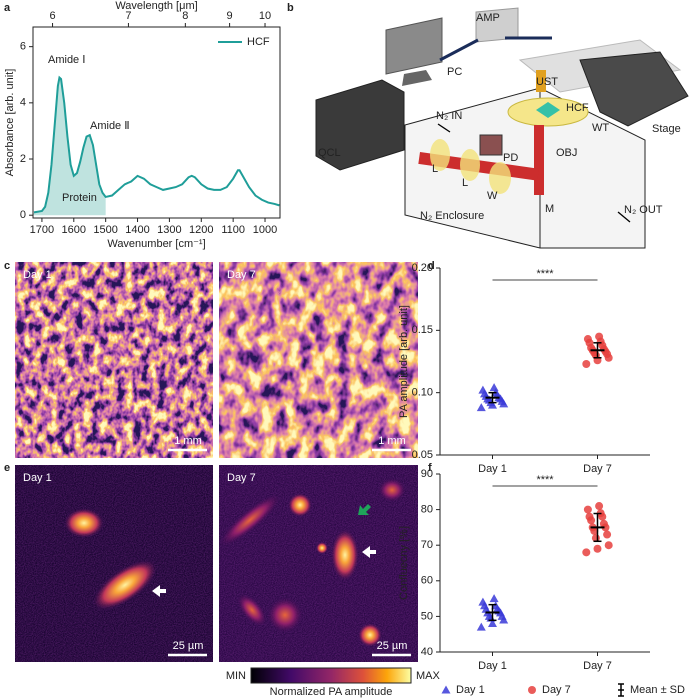 The width and height of the screenshot is (695, 699). What do you see at coordinates (23, 159) in the screenshot?
I see `y-tick-label: 2` at bounding box center [23, 159].